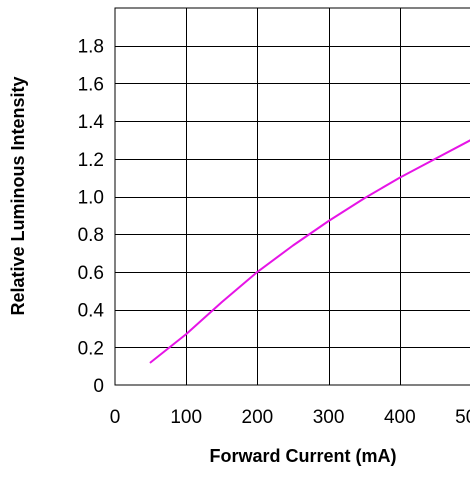 The width and height of the screenshot is (470, 480). What do you see at coordinates (91, 348) in the screenshot?
I see `y-tick-label: 0.2` at bounding box center [91, 348].